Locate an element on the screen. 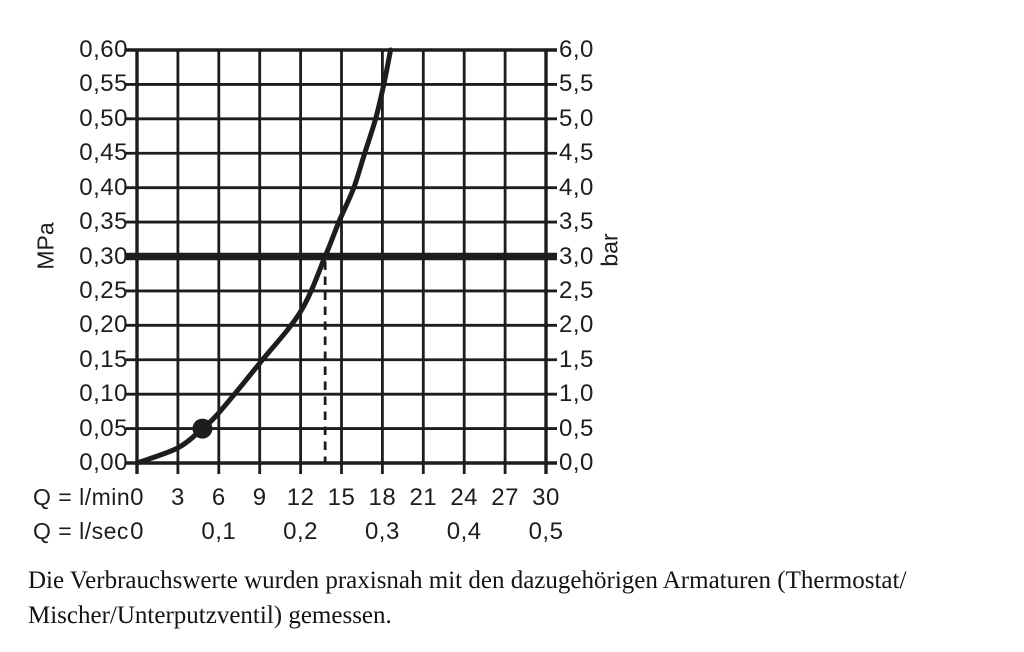 The image size is (1024, 652). y-left-tick-label: 0,05 is located at coordinates (103, 428).